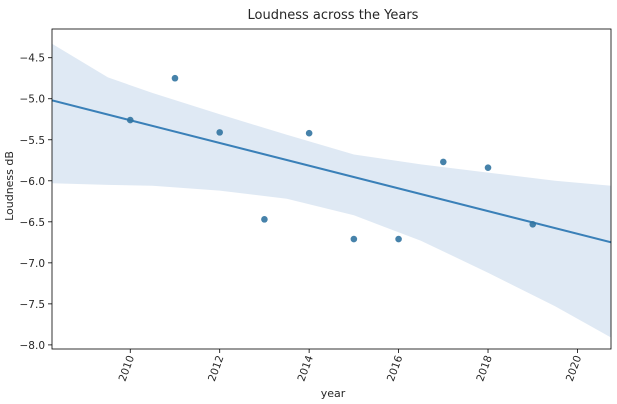 The width and height of the screenshot is (617, 404). Describe the element at coordinates (533, 224) in the screenshot. I see `data-point-2019` at that location.